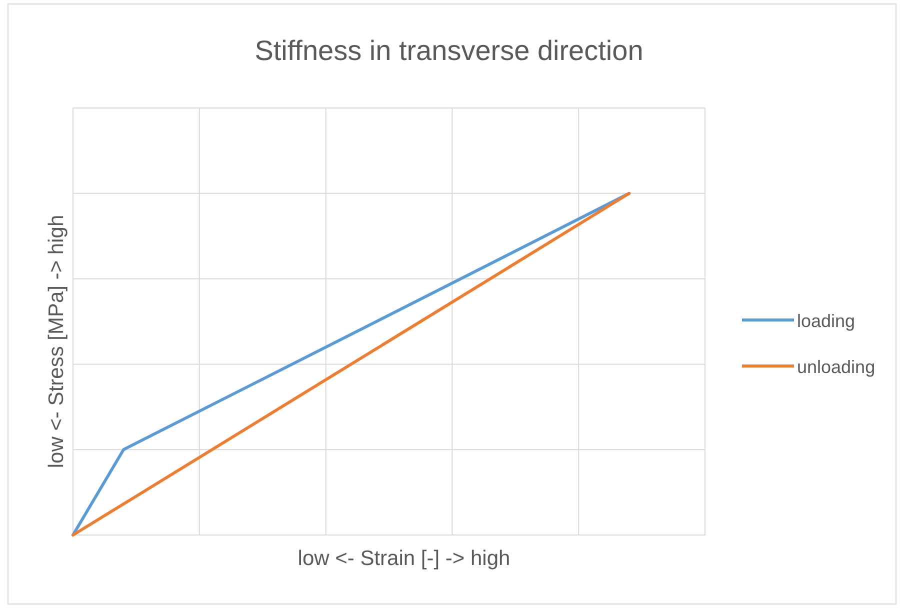 Image resolution: width=904 pixels, height=608 pixels. I want to click on y-axis-title: low <- Stress [MPa] -> high, so click(56, 341).